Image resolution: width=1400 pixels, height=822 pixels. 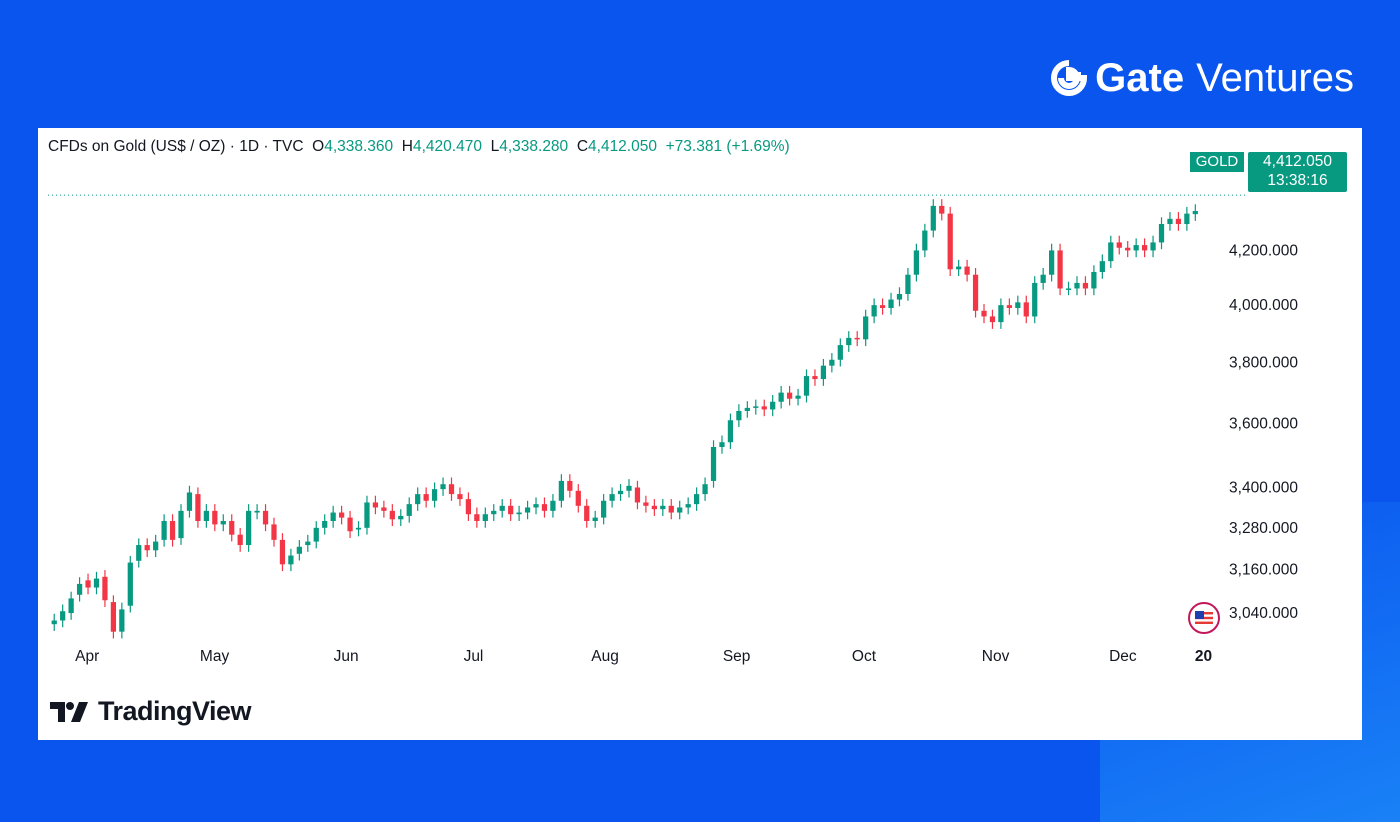 What do you see at coordinates (727, 146) in the screenshot?
I see `change-value: +73.381 (+1.69%)` at bounding box center [727, 146].